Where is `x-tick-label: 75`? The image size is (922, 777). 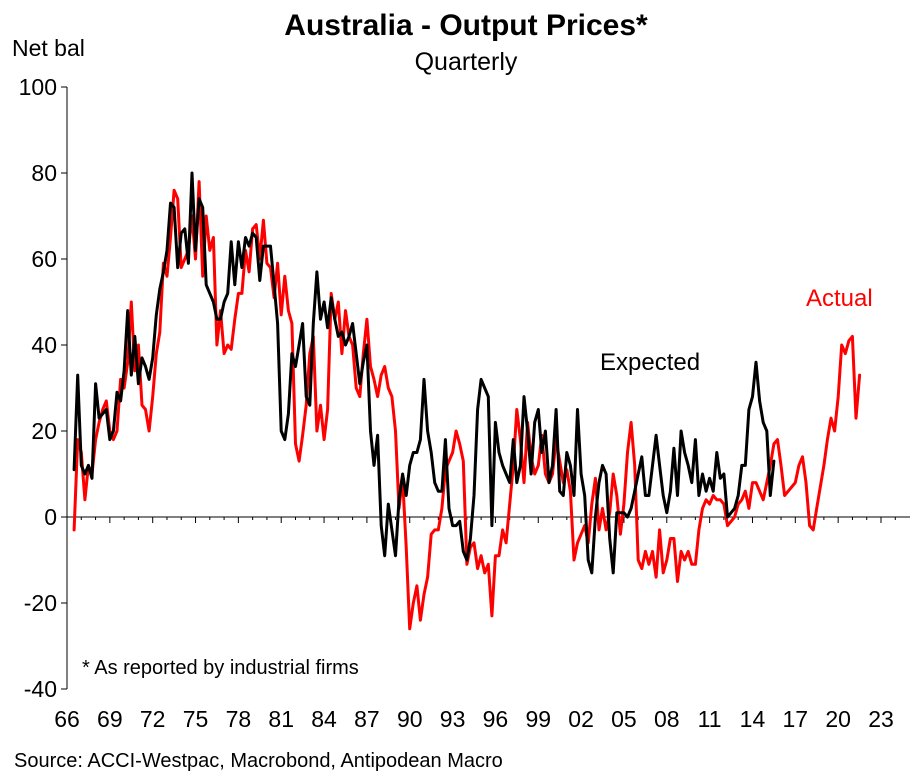
x-tick-label: 75 is located at coordinates (196, 719).